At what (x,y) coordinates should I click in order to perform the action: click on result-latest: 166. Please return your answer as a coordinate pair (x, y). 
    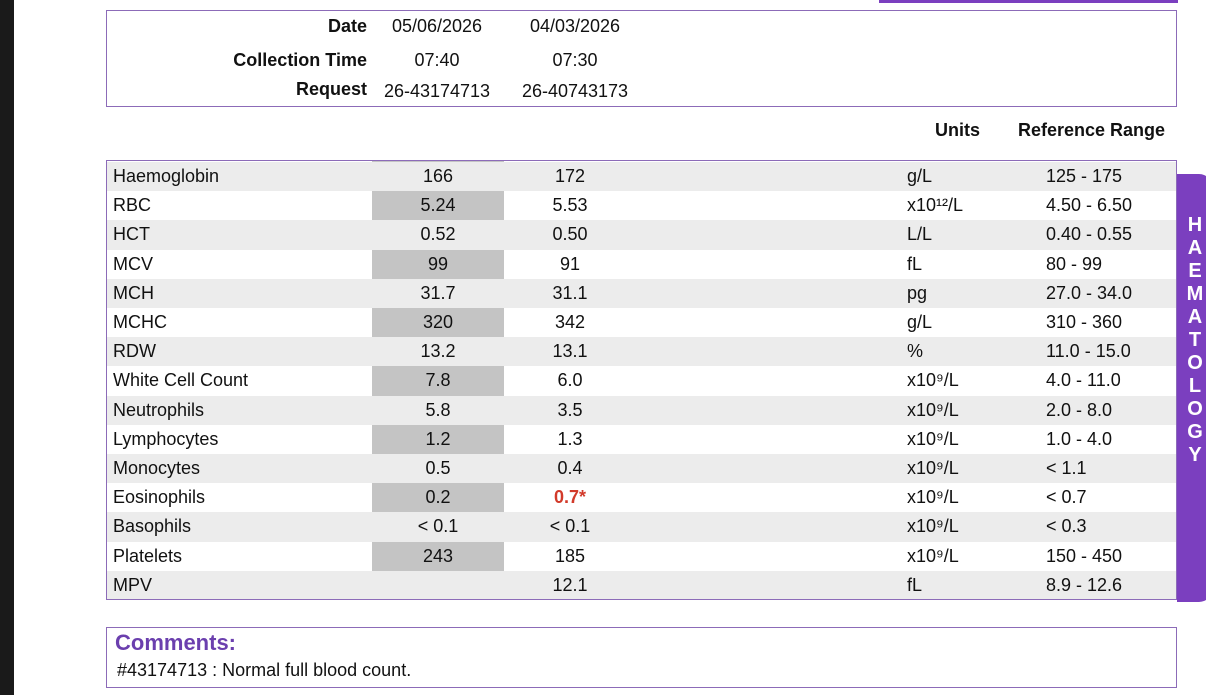
    Looking at the image, I should click on (438, 176).